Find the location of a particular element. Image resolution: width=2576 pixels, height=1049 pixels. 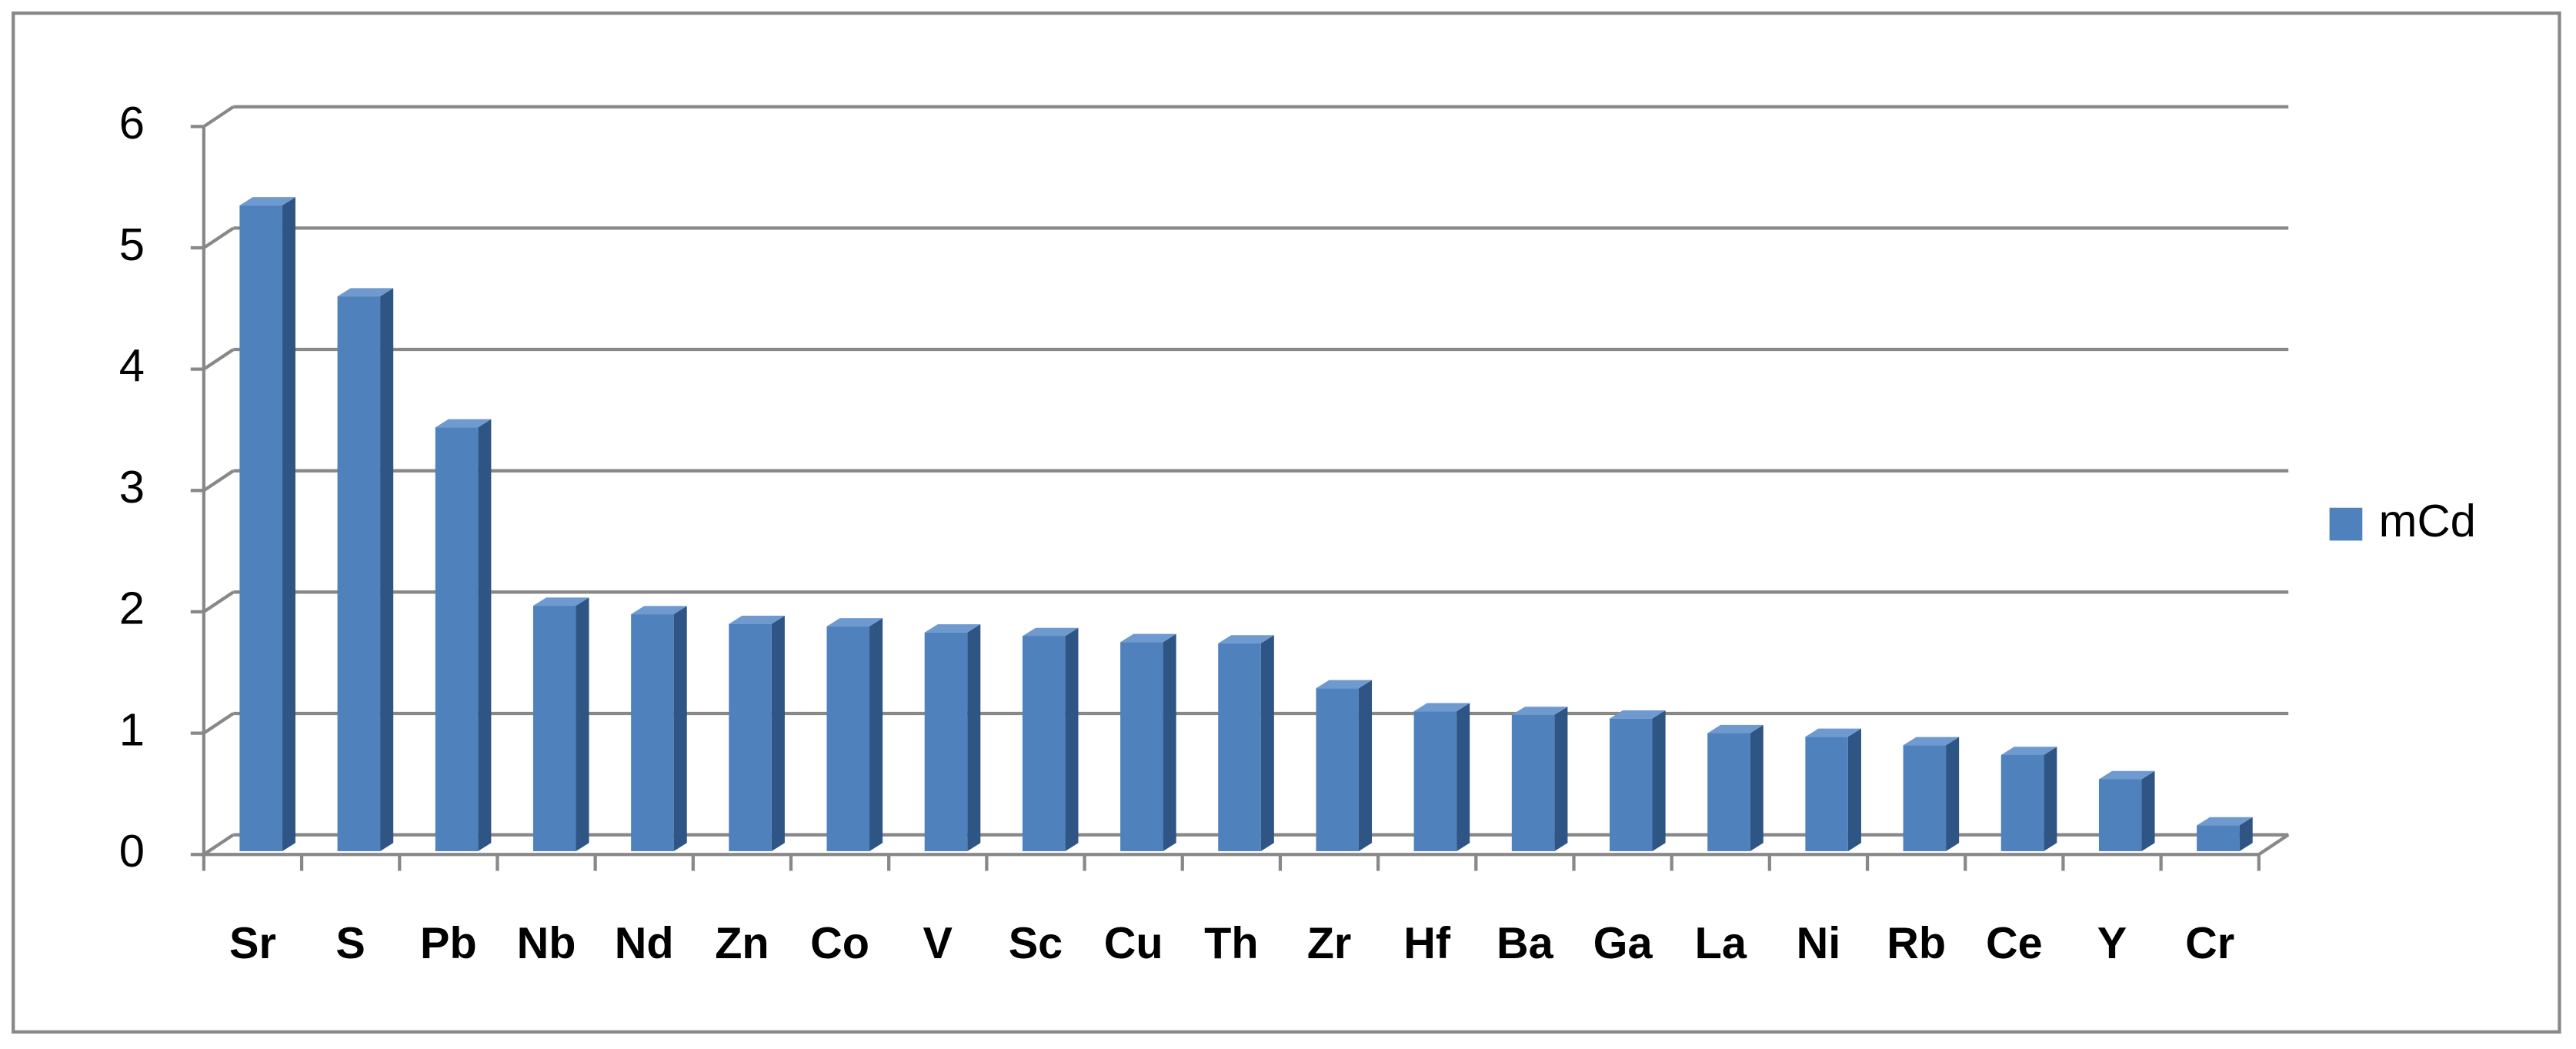

x-tick-label: Ni is located at coordinates (1819, 943).